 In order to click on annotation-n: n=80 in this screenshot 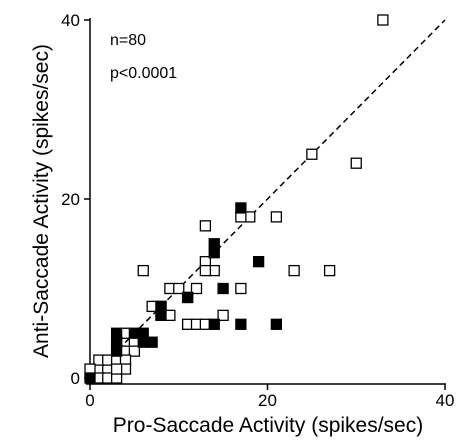, I will do `click(128, 40)`.